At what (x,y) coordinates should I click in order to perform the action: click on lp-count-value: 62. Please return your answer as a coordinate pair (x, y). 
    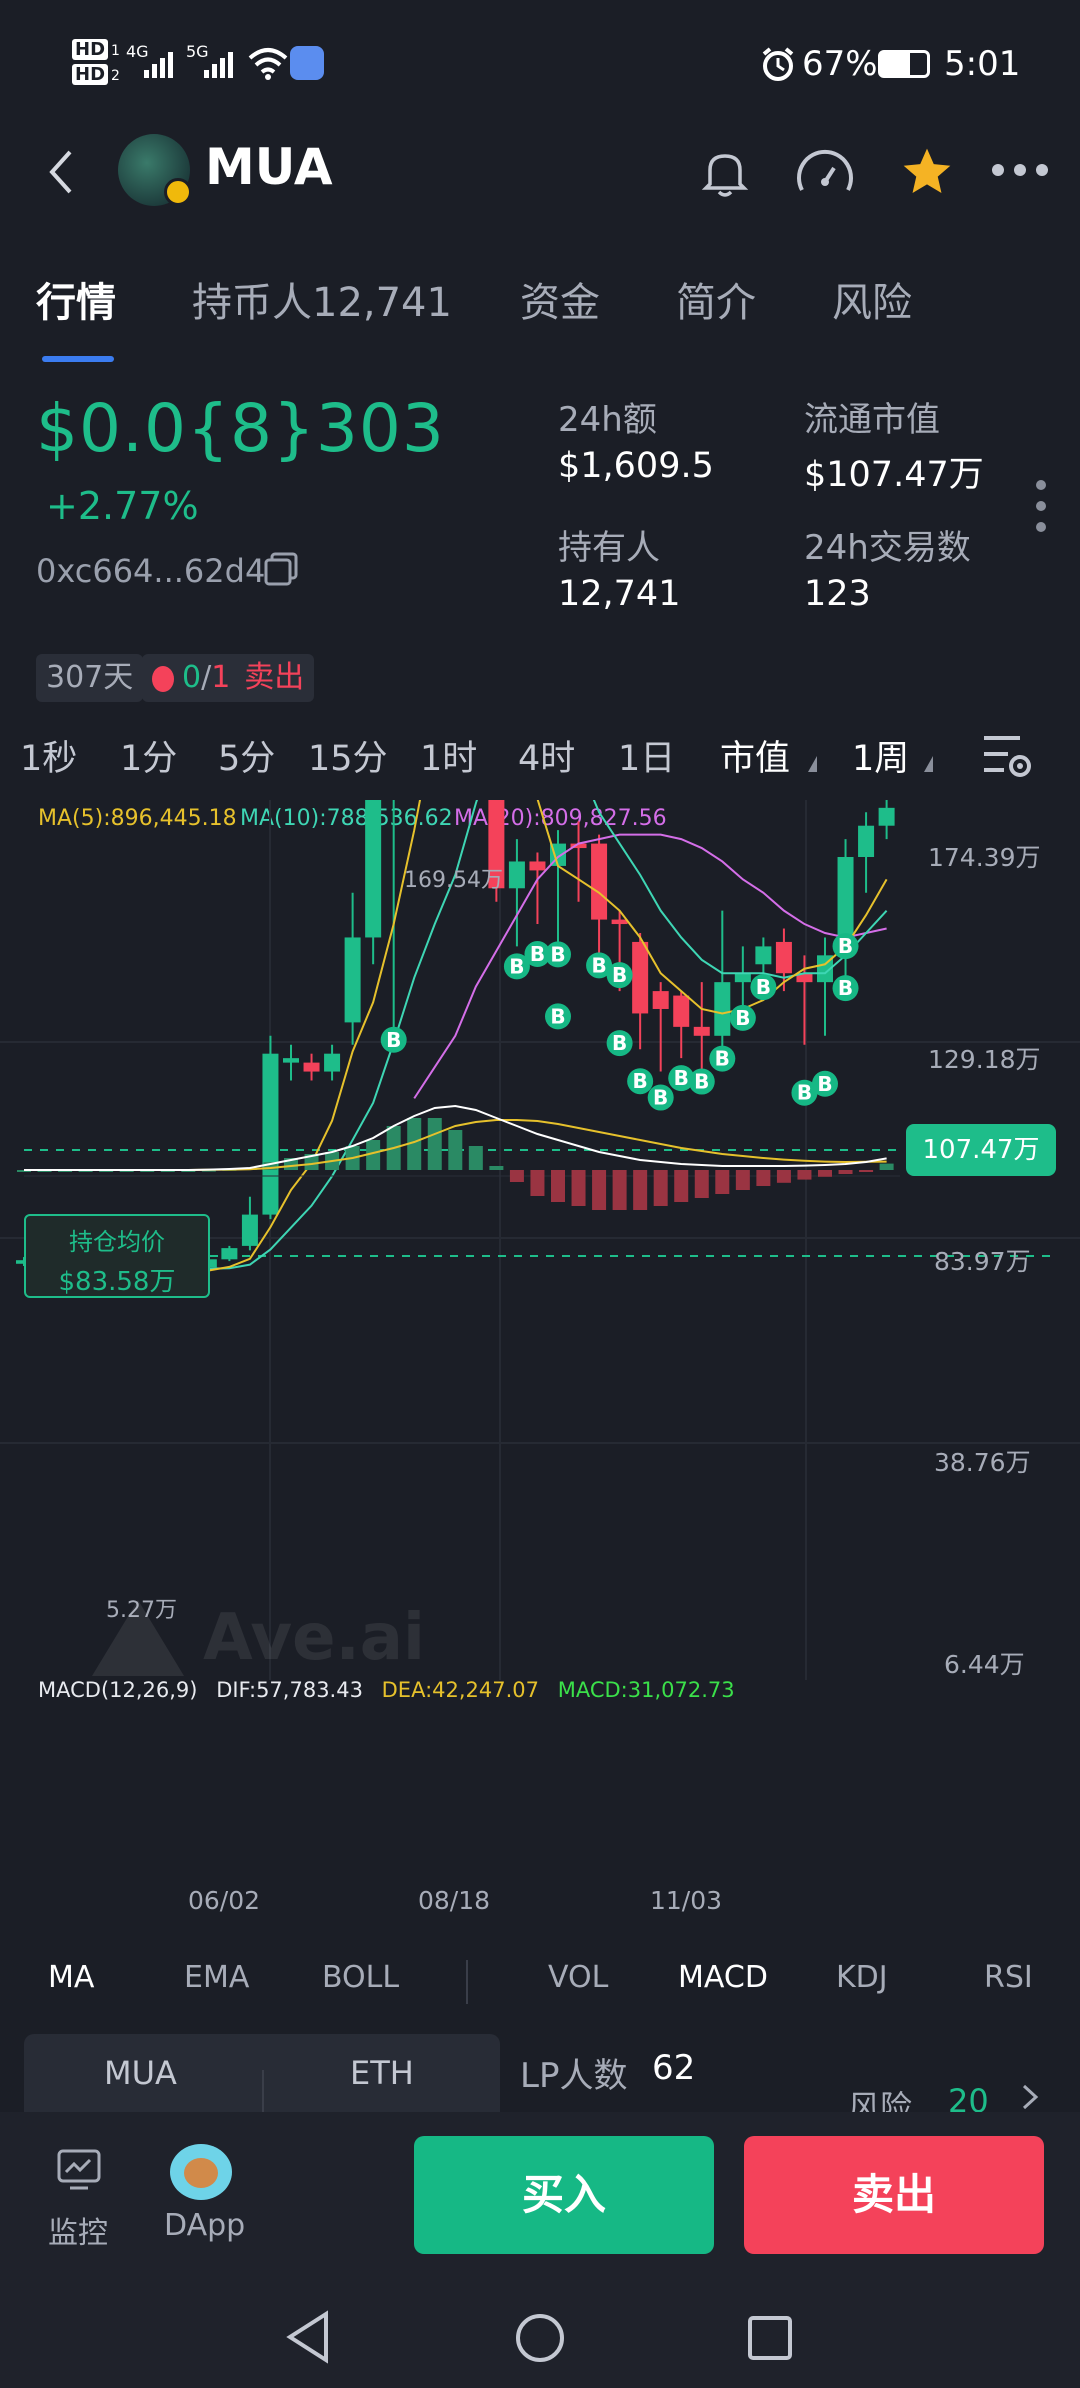
    Looking at the image, I should click on (674, 2068).